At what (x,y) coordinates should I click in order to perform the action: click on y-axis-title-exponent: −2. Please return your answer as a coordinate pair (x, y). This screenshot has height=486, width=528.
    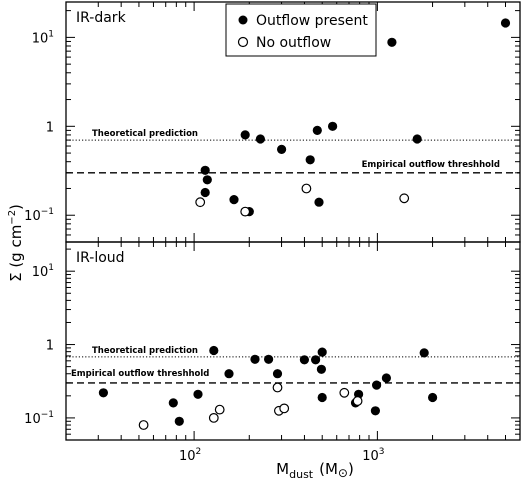
    Looking at the image, I should click on (12, 217).